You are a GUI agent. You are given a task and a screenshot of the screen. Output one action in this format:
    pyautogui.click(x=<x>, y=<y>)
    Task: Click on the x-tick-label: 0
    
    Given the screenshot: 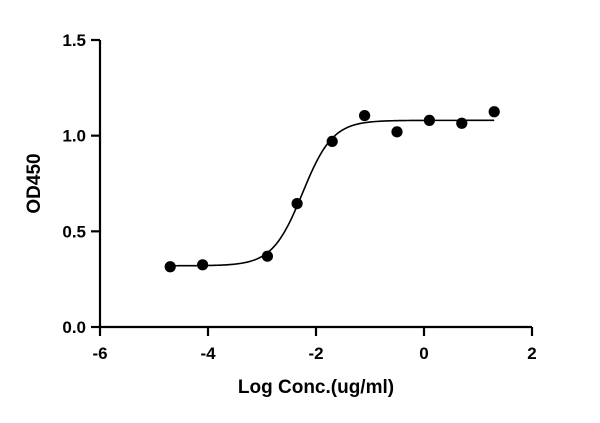 What is the action you would take?
    pyautogui.click(x=423, y=353)
    